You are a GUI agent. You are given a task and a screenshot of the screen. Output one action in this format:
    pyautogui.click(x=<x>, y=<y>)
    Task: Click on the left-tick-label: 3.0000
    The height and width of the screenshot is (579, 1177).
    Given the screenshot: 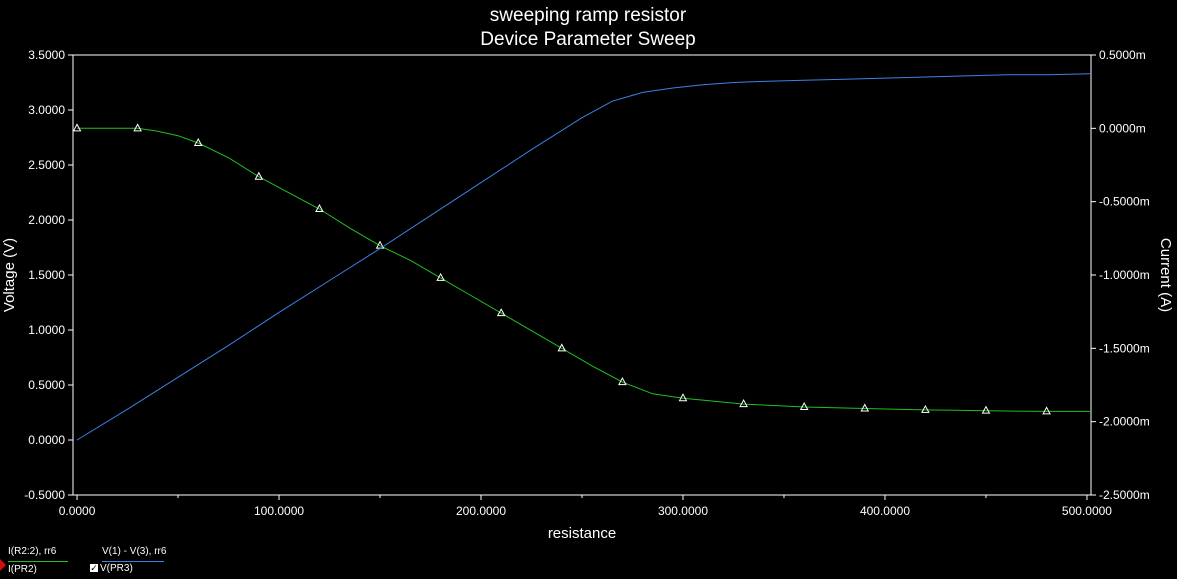 What is the action you would take?
    pyautogui.click(x=46, y=110)
    